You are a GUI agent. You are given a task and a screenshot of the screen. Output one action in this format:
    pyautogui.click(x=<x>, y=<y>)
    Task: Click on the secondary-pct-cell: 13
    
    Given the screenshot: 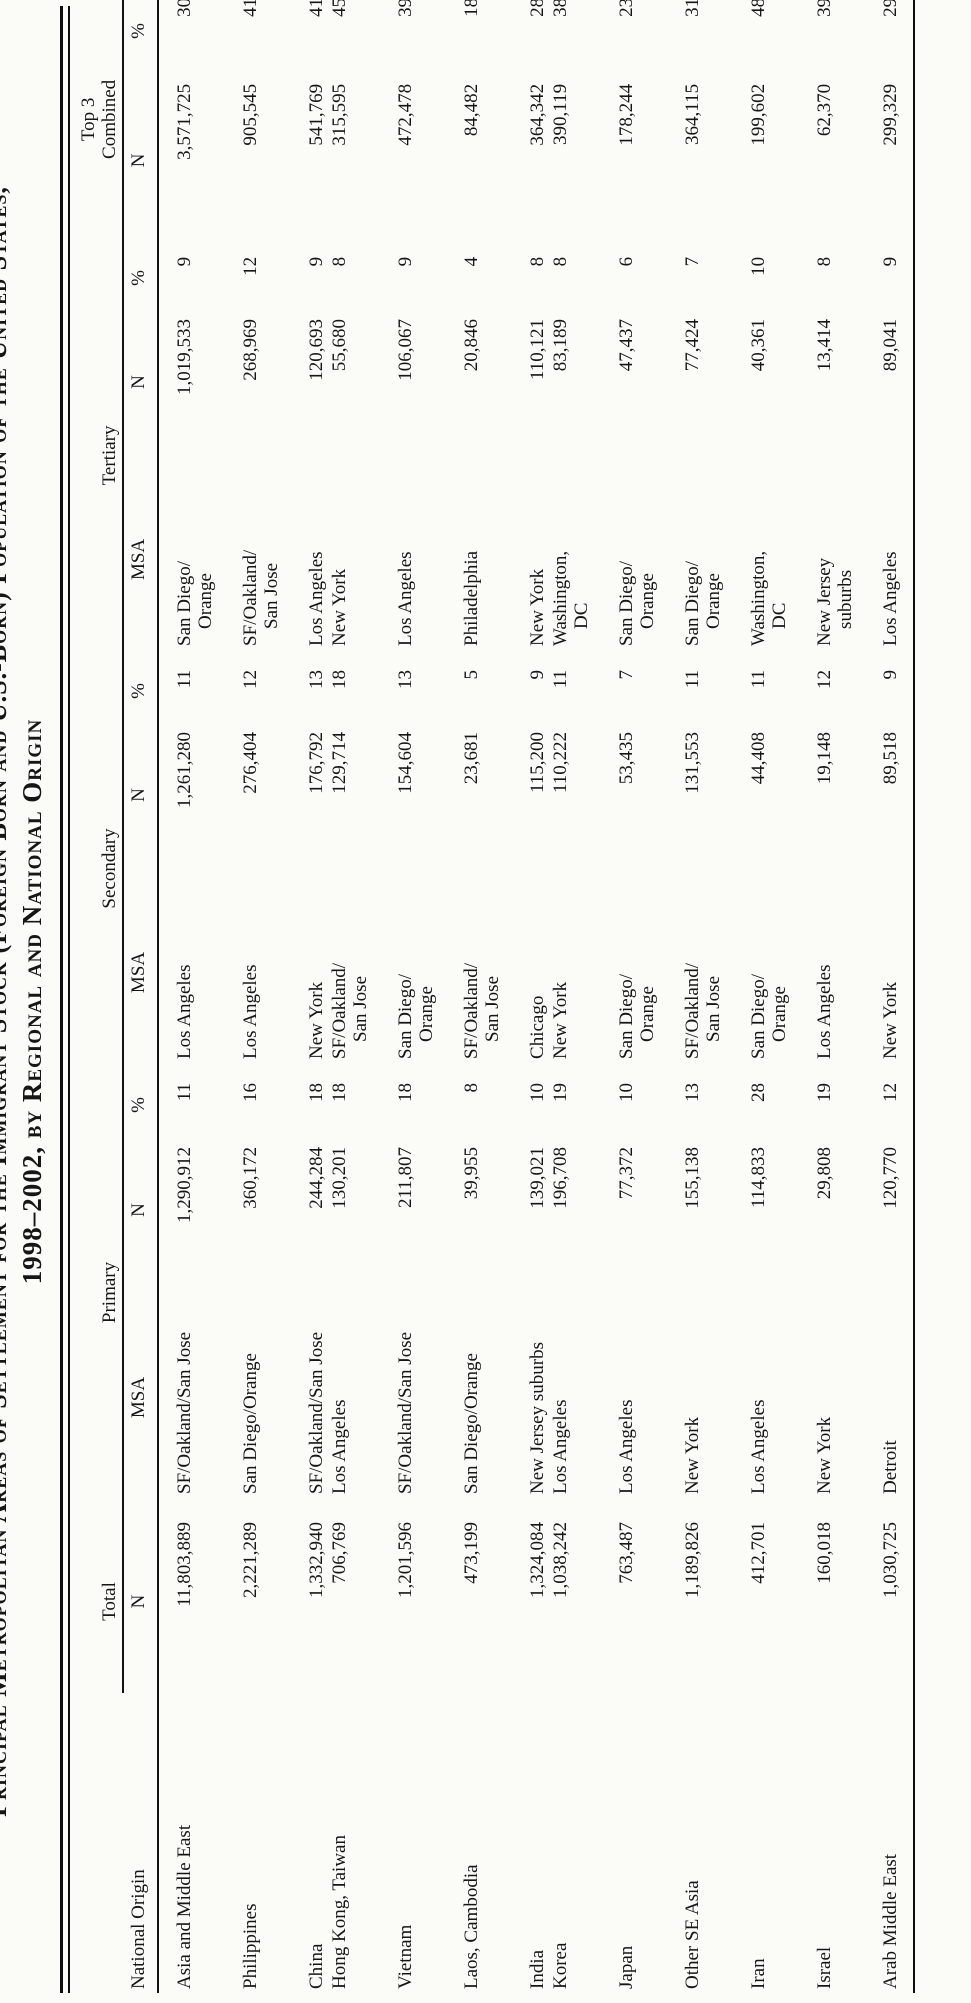 What is the action you would take?
    pyautogui.click(x=405, y=679)
    